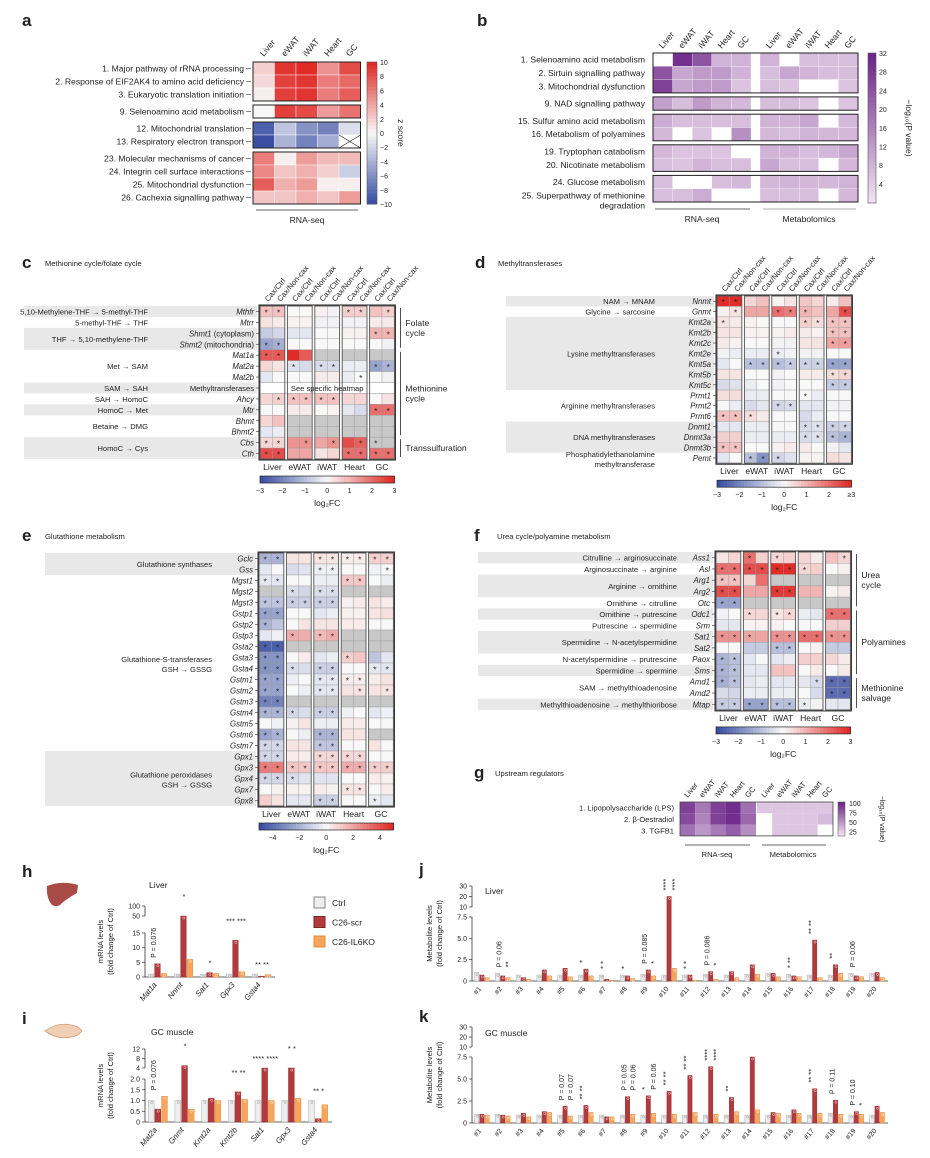  What do you see at coordinates (247, 322) in the screenshot?
I see `gene-label: Mtrr` at bounding box center [247, 322].